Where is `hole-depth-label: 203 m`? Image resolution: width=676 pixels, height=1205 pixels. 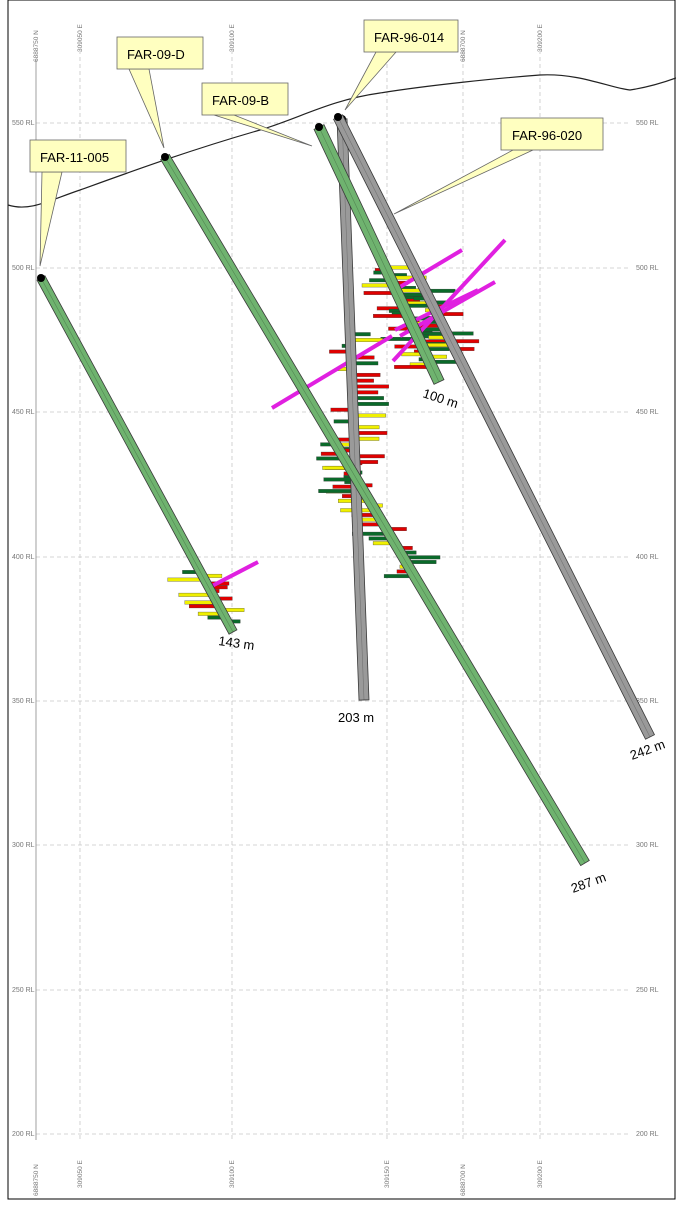
hole-depth-label: 203 m is located at coordinates (356, 717).